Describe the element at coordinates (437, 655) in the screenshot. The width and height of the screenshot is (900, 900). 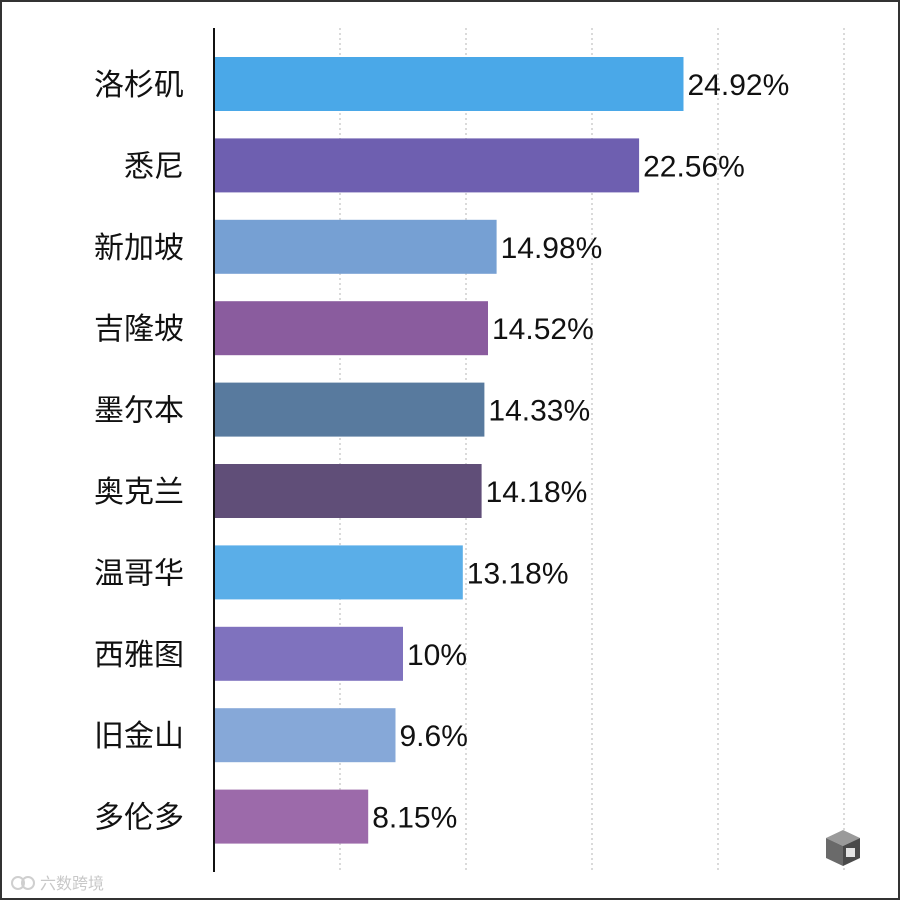
I see `value-label: 10%` at that location.